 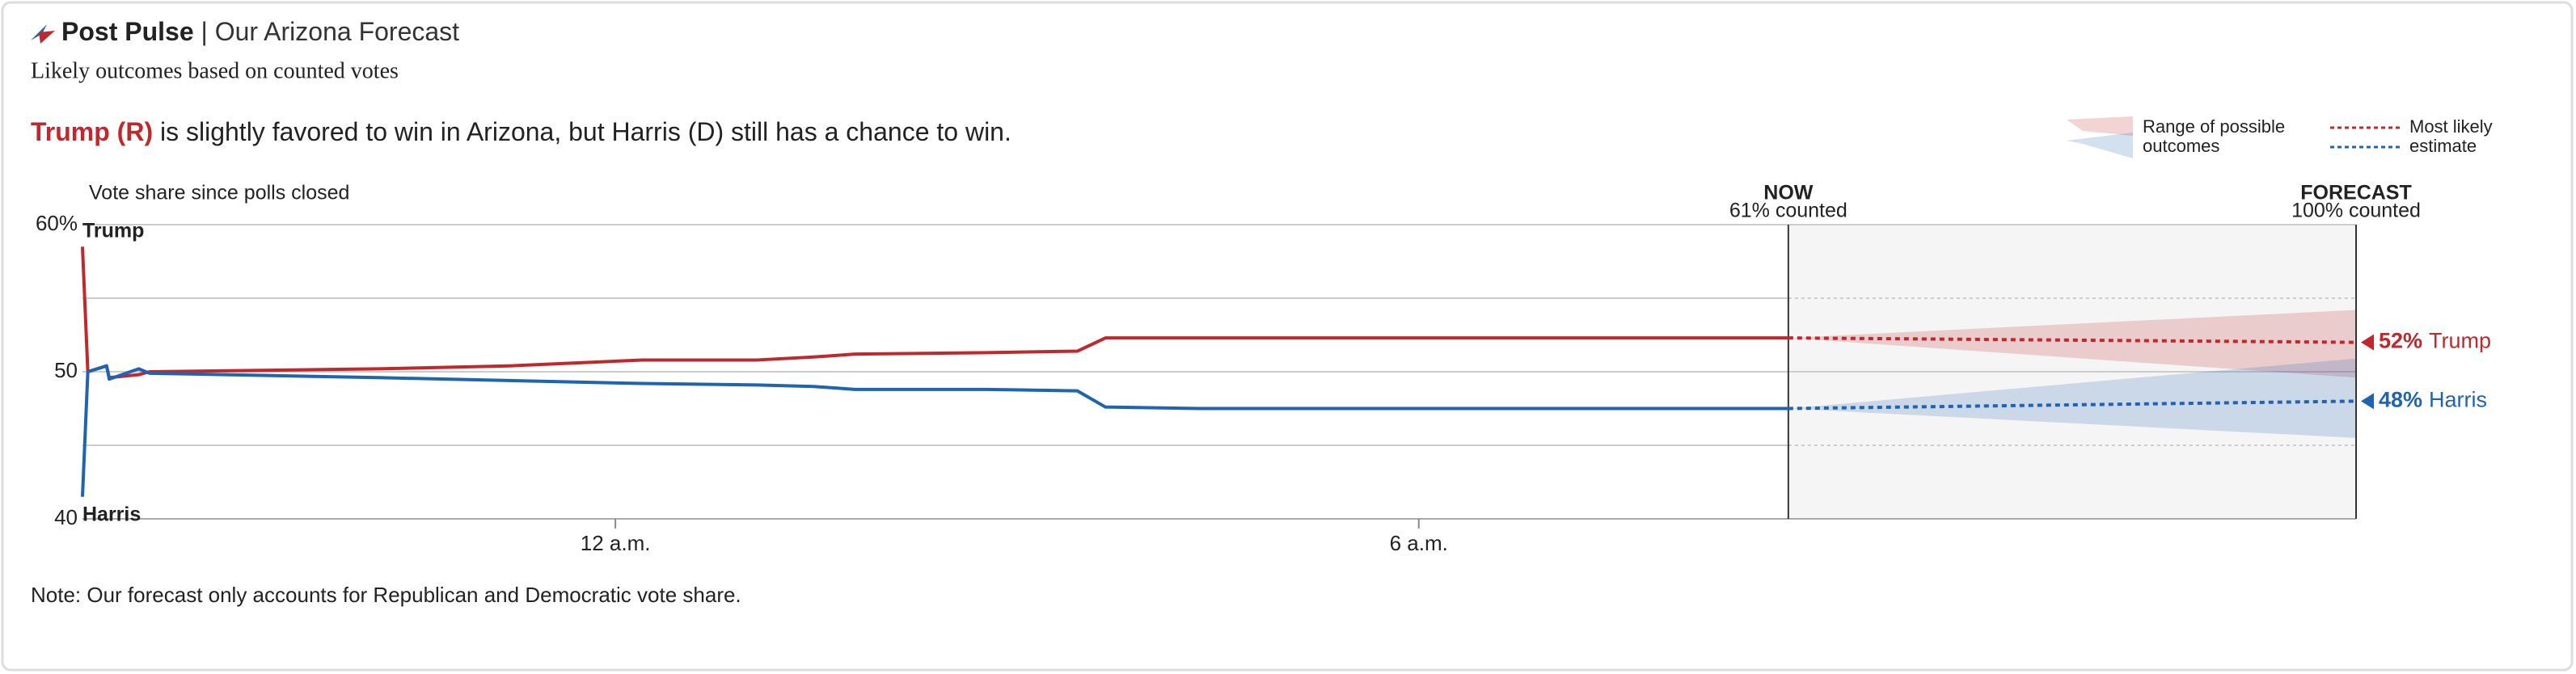 I want to click on x-tick-label: 6 a.m., so click(x=1419, y=543).